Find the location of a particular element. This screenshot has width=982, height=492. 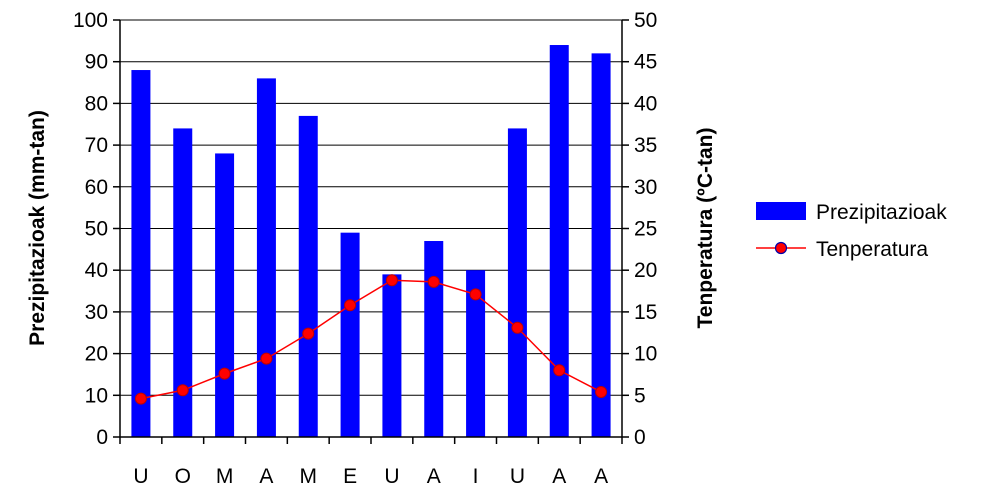

temperature-line is located at coordinates (371, 339).